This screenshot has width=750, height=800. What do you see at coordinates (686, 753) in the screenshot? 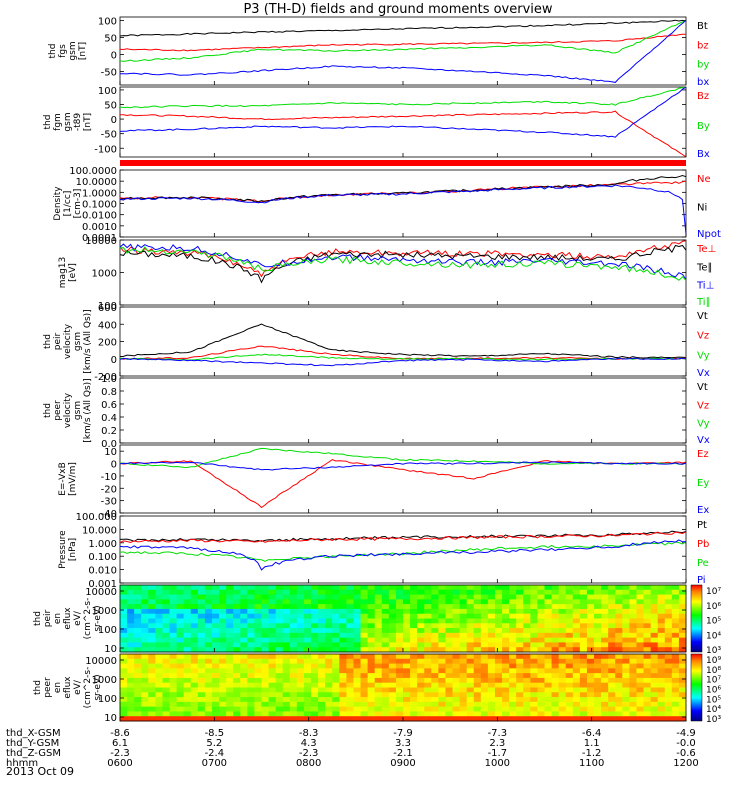
I see `footer-tick-label: -0.6` at bounding box center [686, 753].